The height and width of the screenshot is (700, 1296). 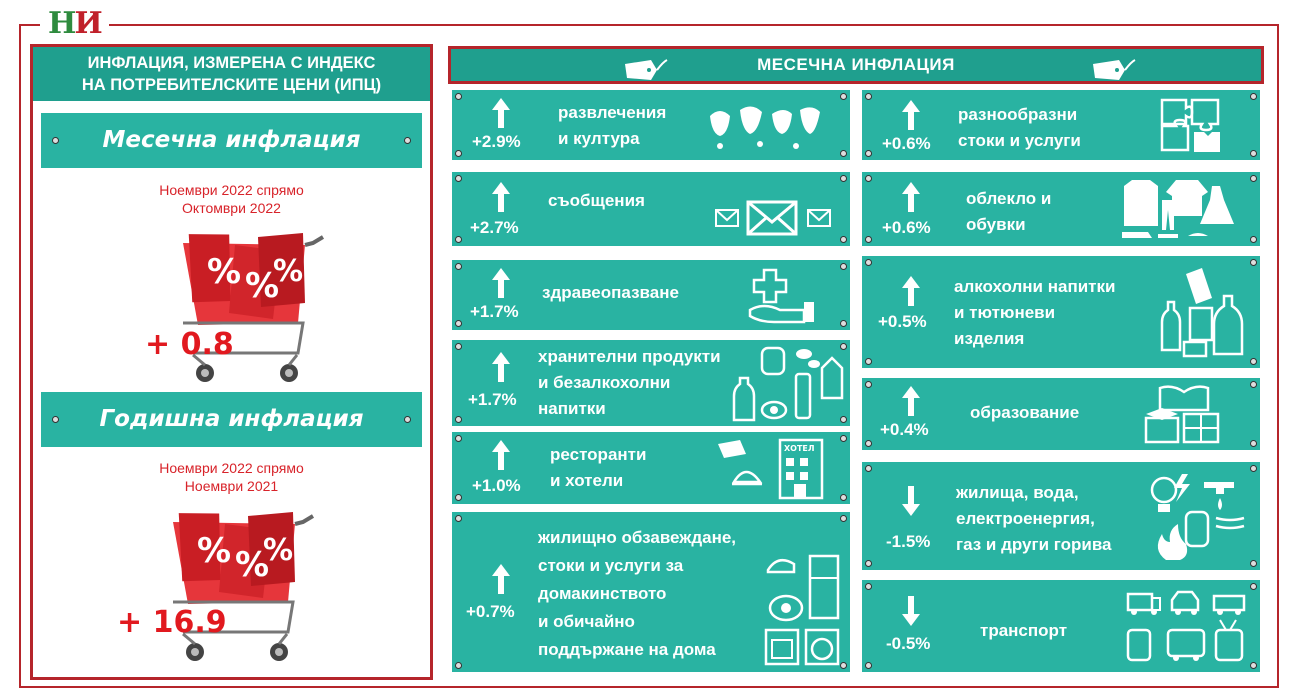 I want to click on puzzle-icon, so click(x=1190, y=125).